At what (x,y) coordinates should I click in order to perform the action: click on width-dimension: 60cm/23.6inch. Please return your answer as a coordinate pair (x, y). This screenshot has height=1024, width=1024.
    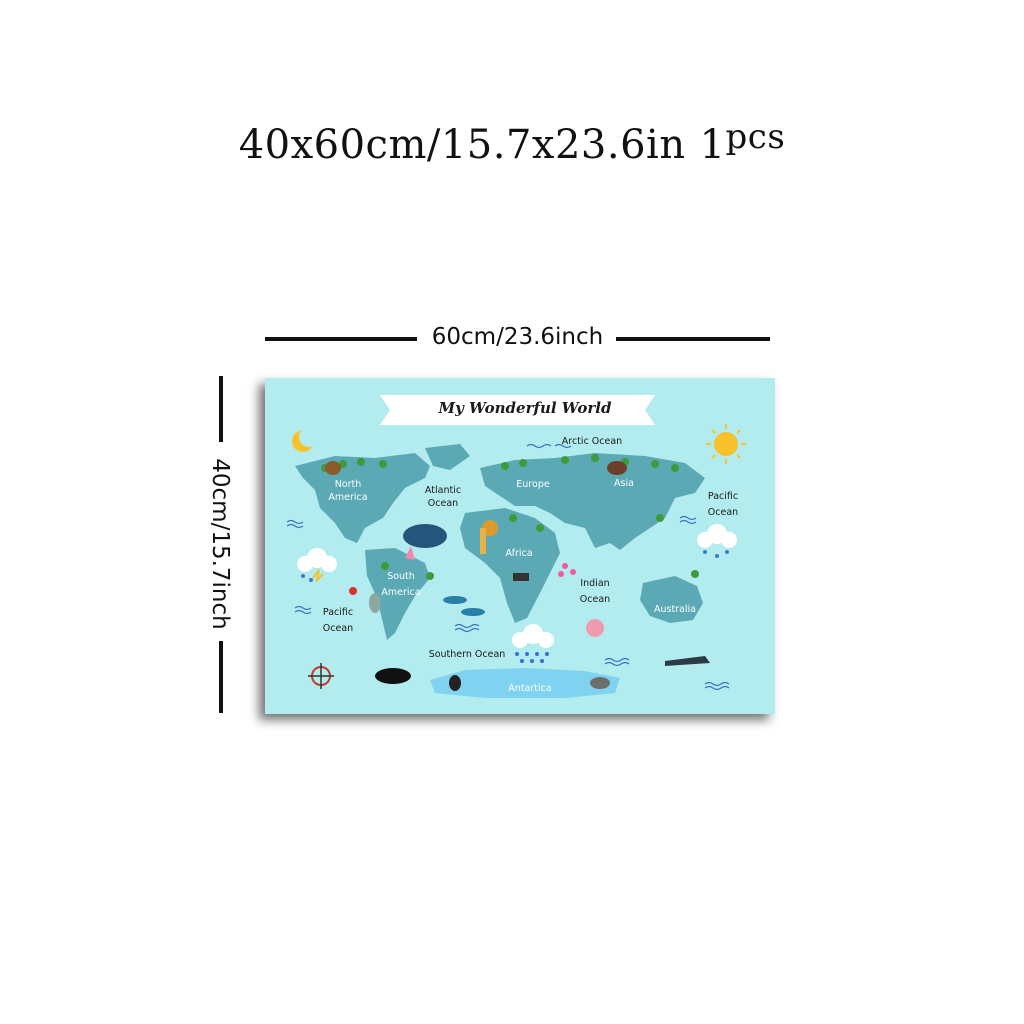
    Looking at the image, I should click on (517, 338).